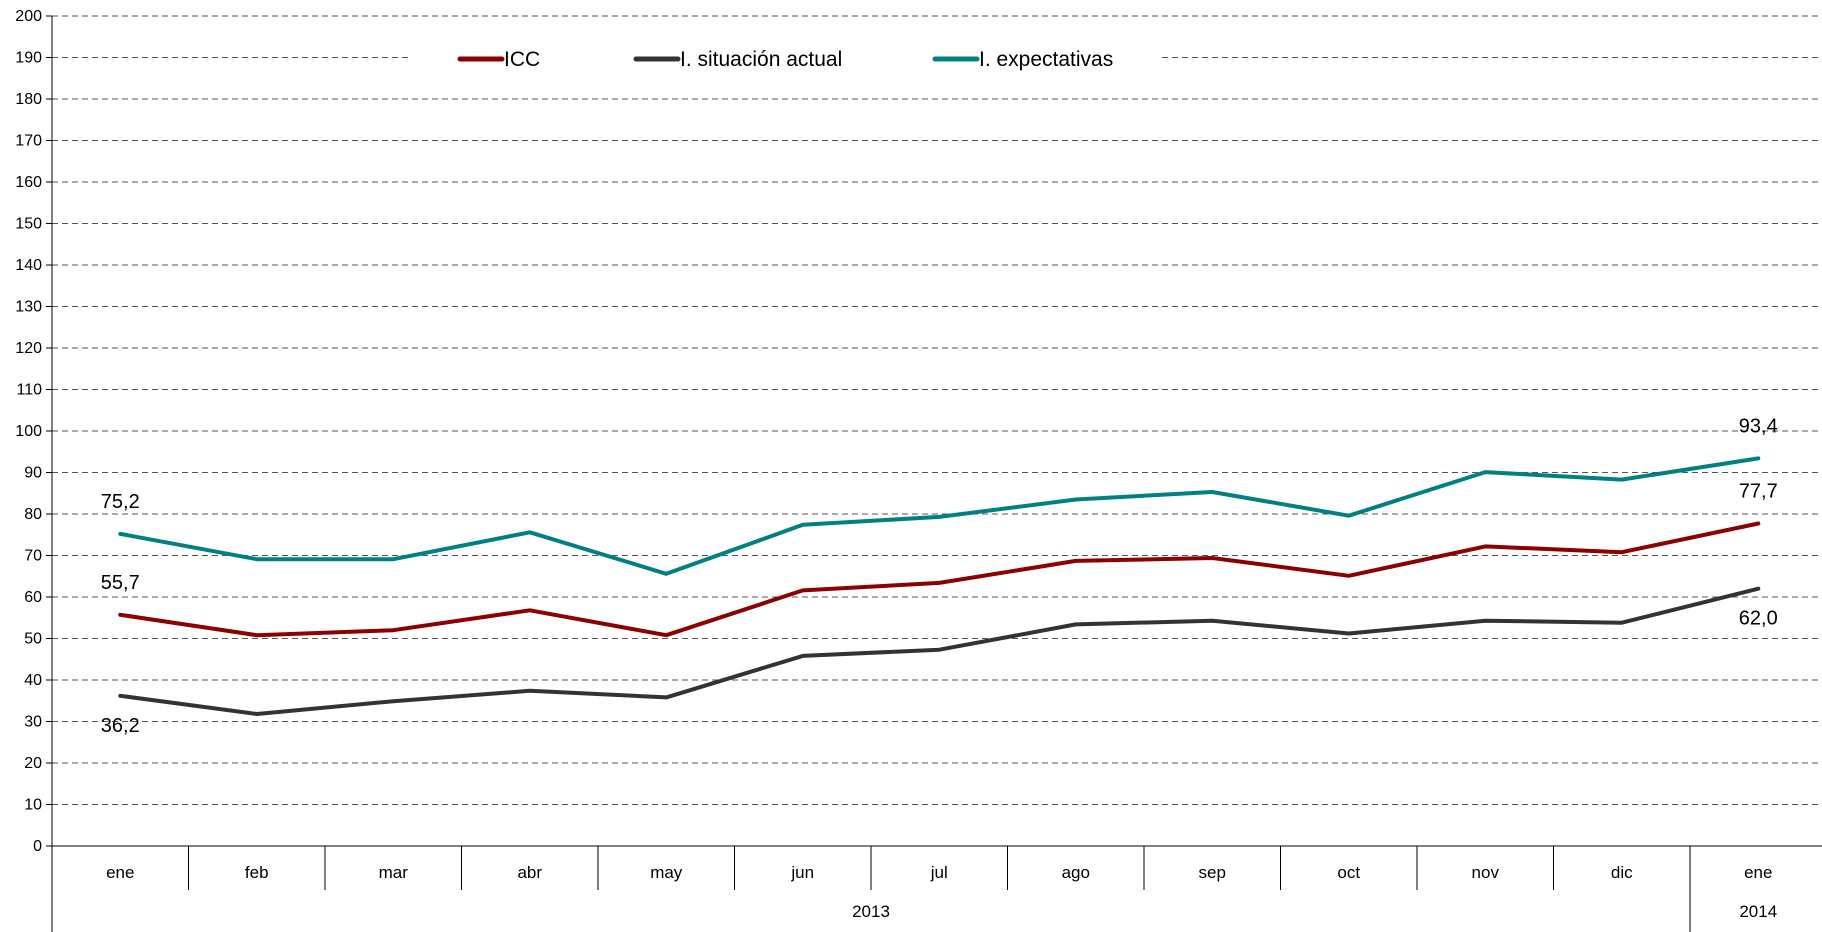  Describe the element at coordinates (761, 59) in the screenshot. I see `legend-label-1: I. situación actual` at that location.